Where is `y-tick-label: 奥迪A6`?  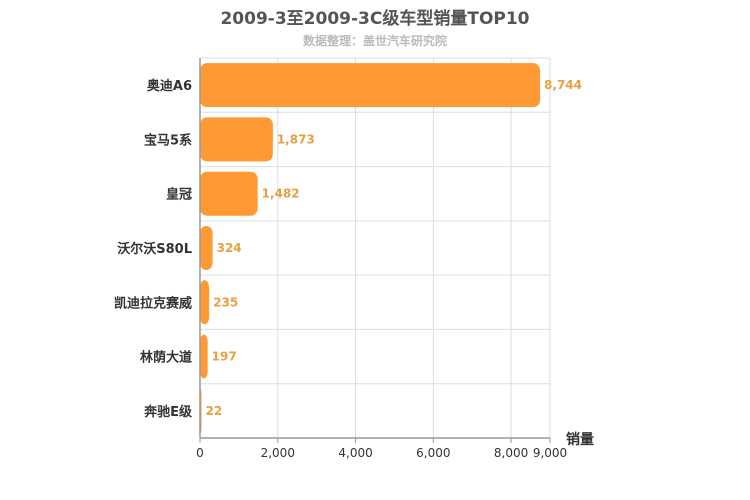
y-tick-label: 奥迪A6 is located at coordinates (169, 86).